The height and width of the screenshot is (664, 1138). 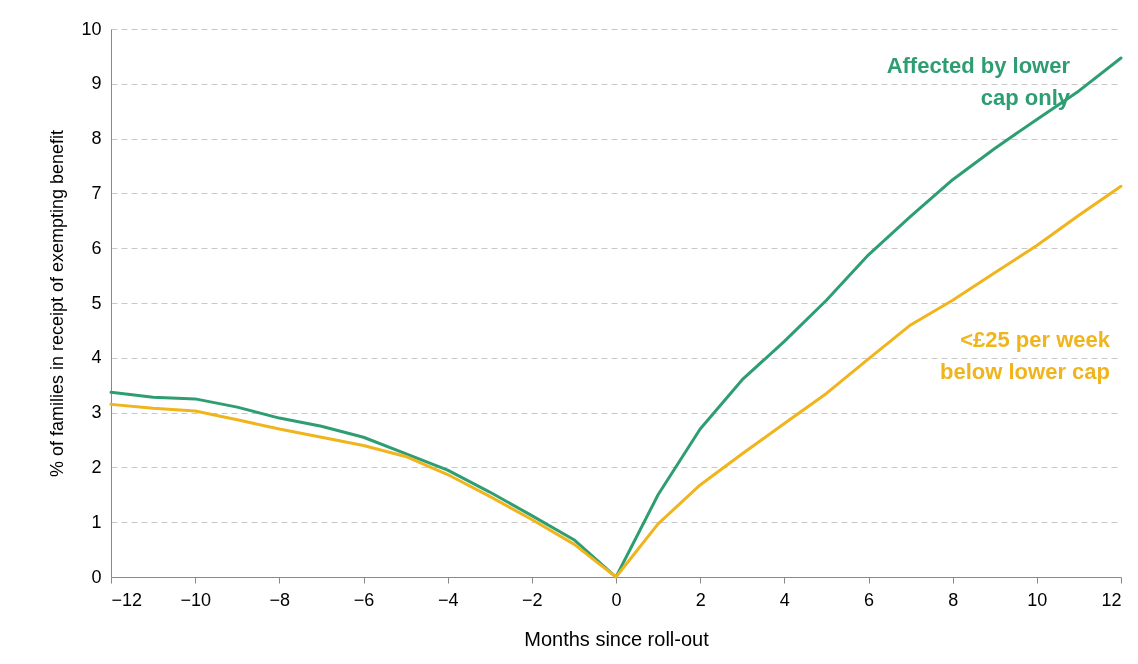 I want to click on x-tick-label: −10, so click(x=195, y=599).